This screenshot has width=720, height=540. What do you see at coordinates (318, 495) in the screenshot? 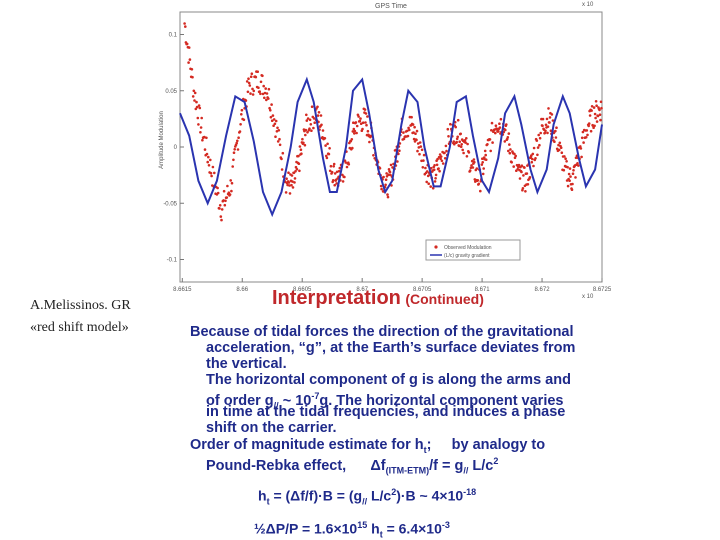
I see `eq-ht-mid: = (Δf/f)·B = (g` at bounding box center [318, 495].